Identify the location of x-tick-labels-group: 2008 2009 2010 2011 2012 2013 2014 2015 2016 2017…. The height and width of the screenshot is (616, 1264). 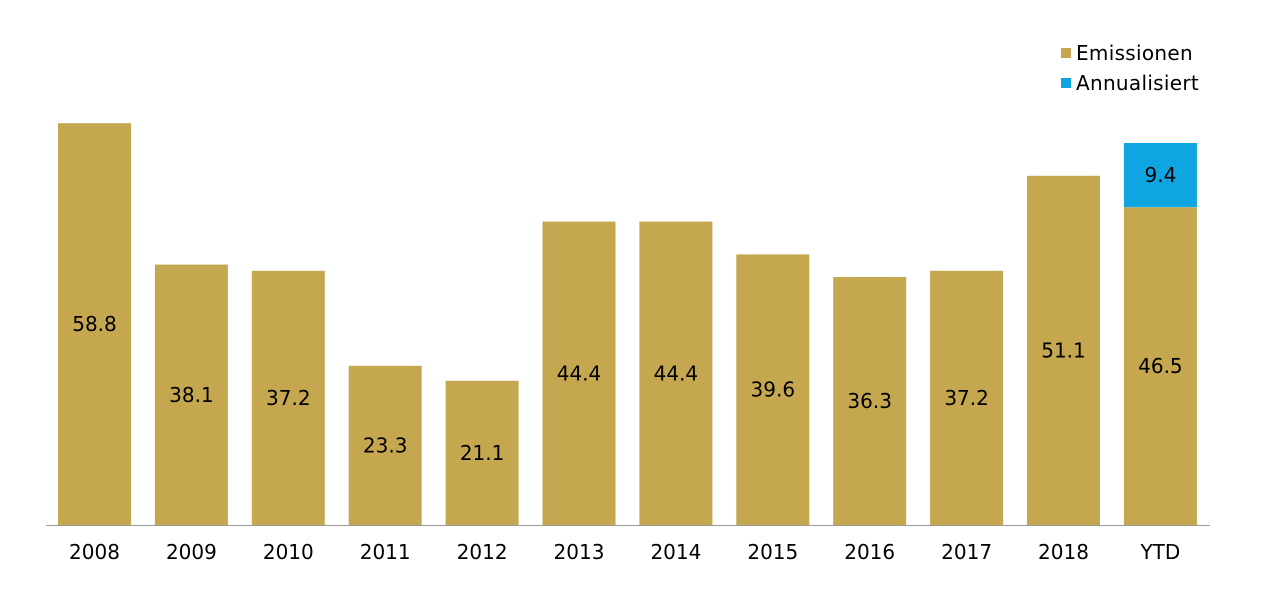
(624, 552).